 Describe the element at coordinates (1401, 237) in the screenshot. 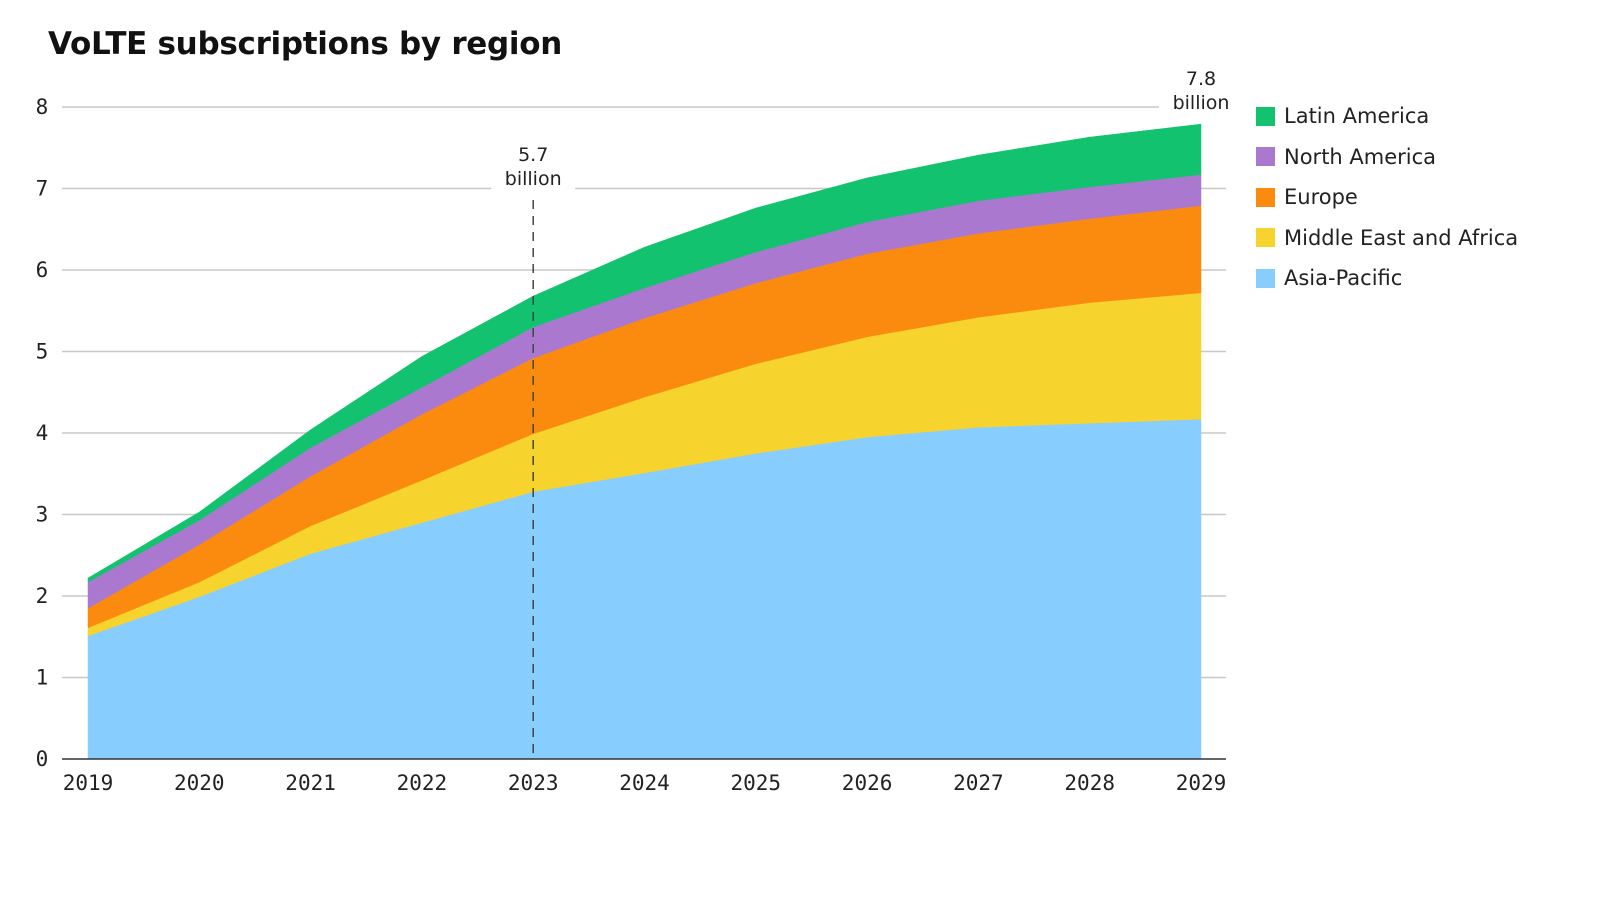

I see `legend-label: Middle East and Africa` at that location.